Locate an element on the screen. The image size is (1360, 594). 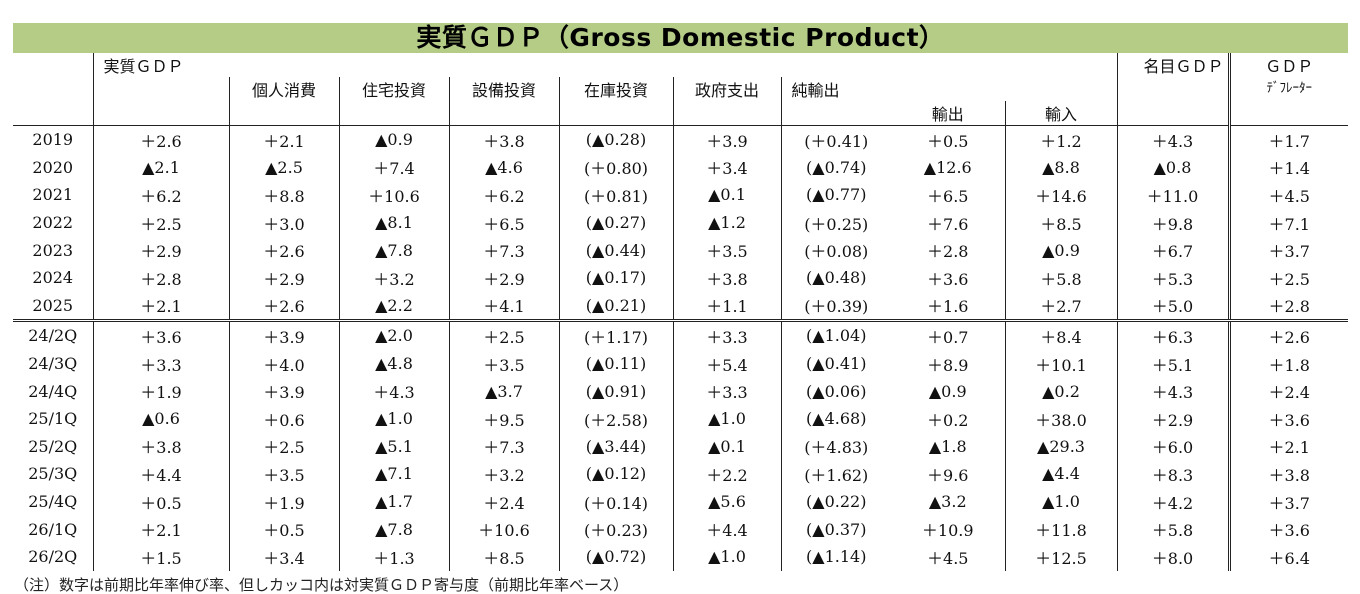
table-cell: ▲8.1 is located at coordinates (393, 222).